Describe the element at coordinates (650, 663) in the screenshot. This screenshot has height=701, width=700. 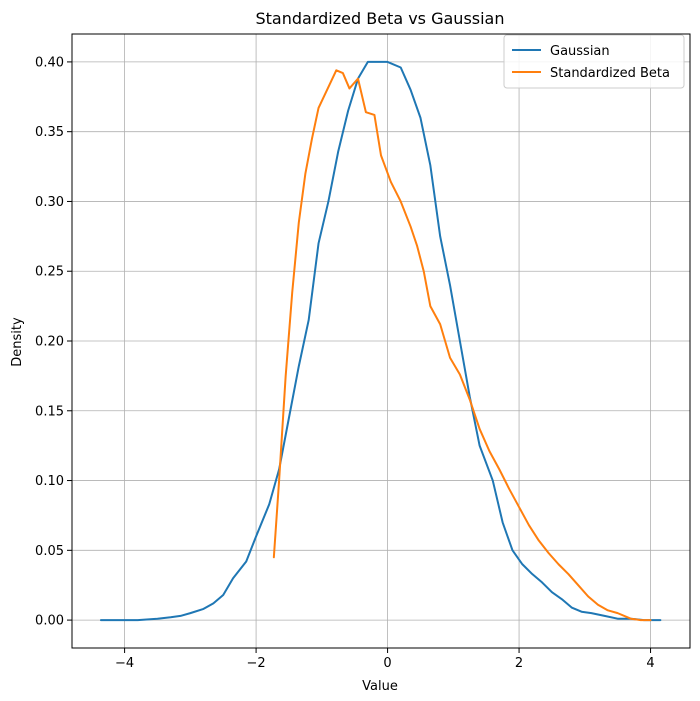
I see `x-tick-label: 4` at that location.